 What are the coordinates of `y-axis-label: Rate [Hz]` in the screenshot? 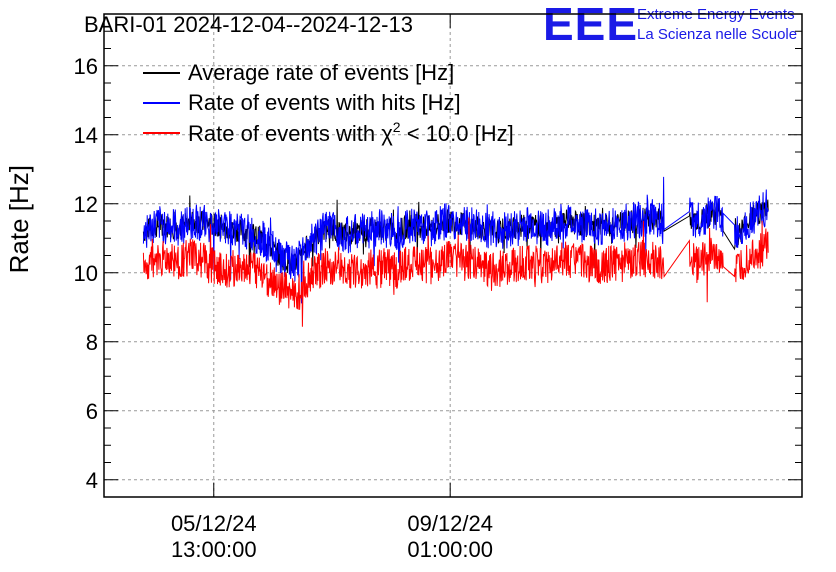 It's located at (19, 219).